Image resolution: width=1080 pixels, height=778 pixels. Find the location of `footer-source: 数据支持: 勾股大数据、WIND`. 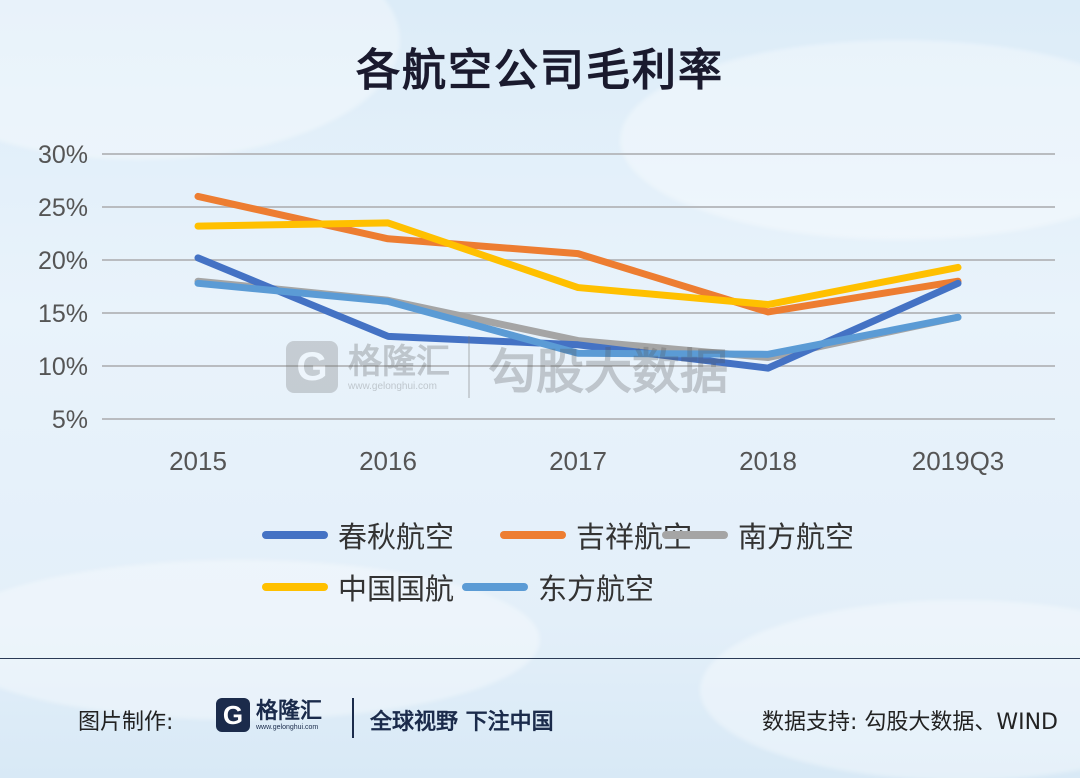

footer-source: 数据支持: 勾股大数据、WIND is located at coordinates (909, 722).